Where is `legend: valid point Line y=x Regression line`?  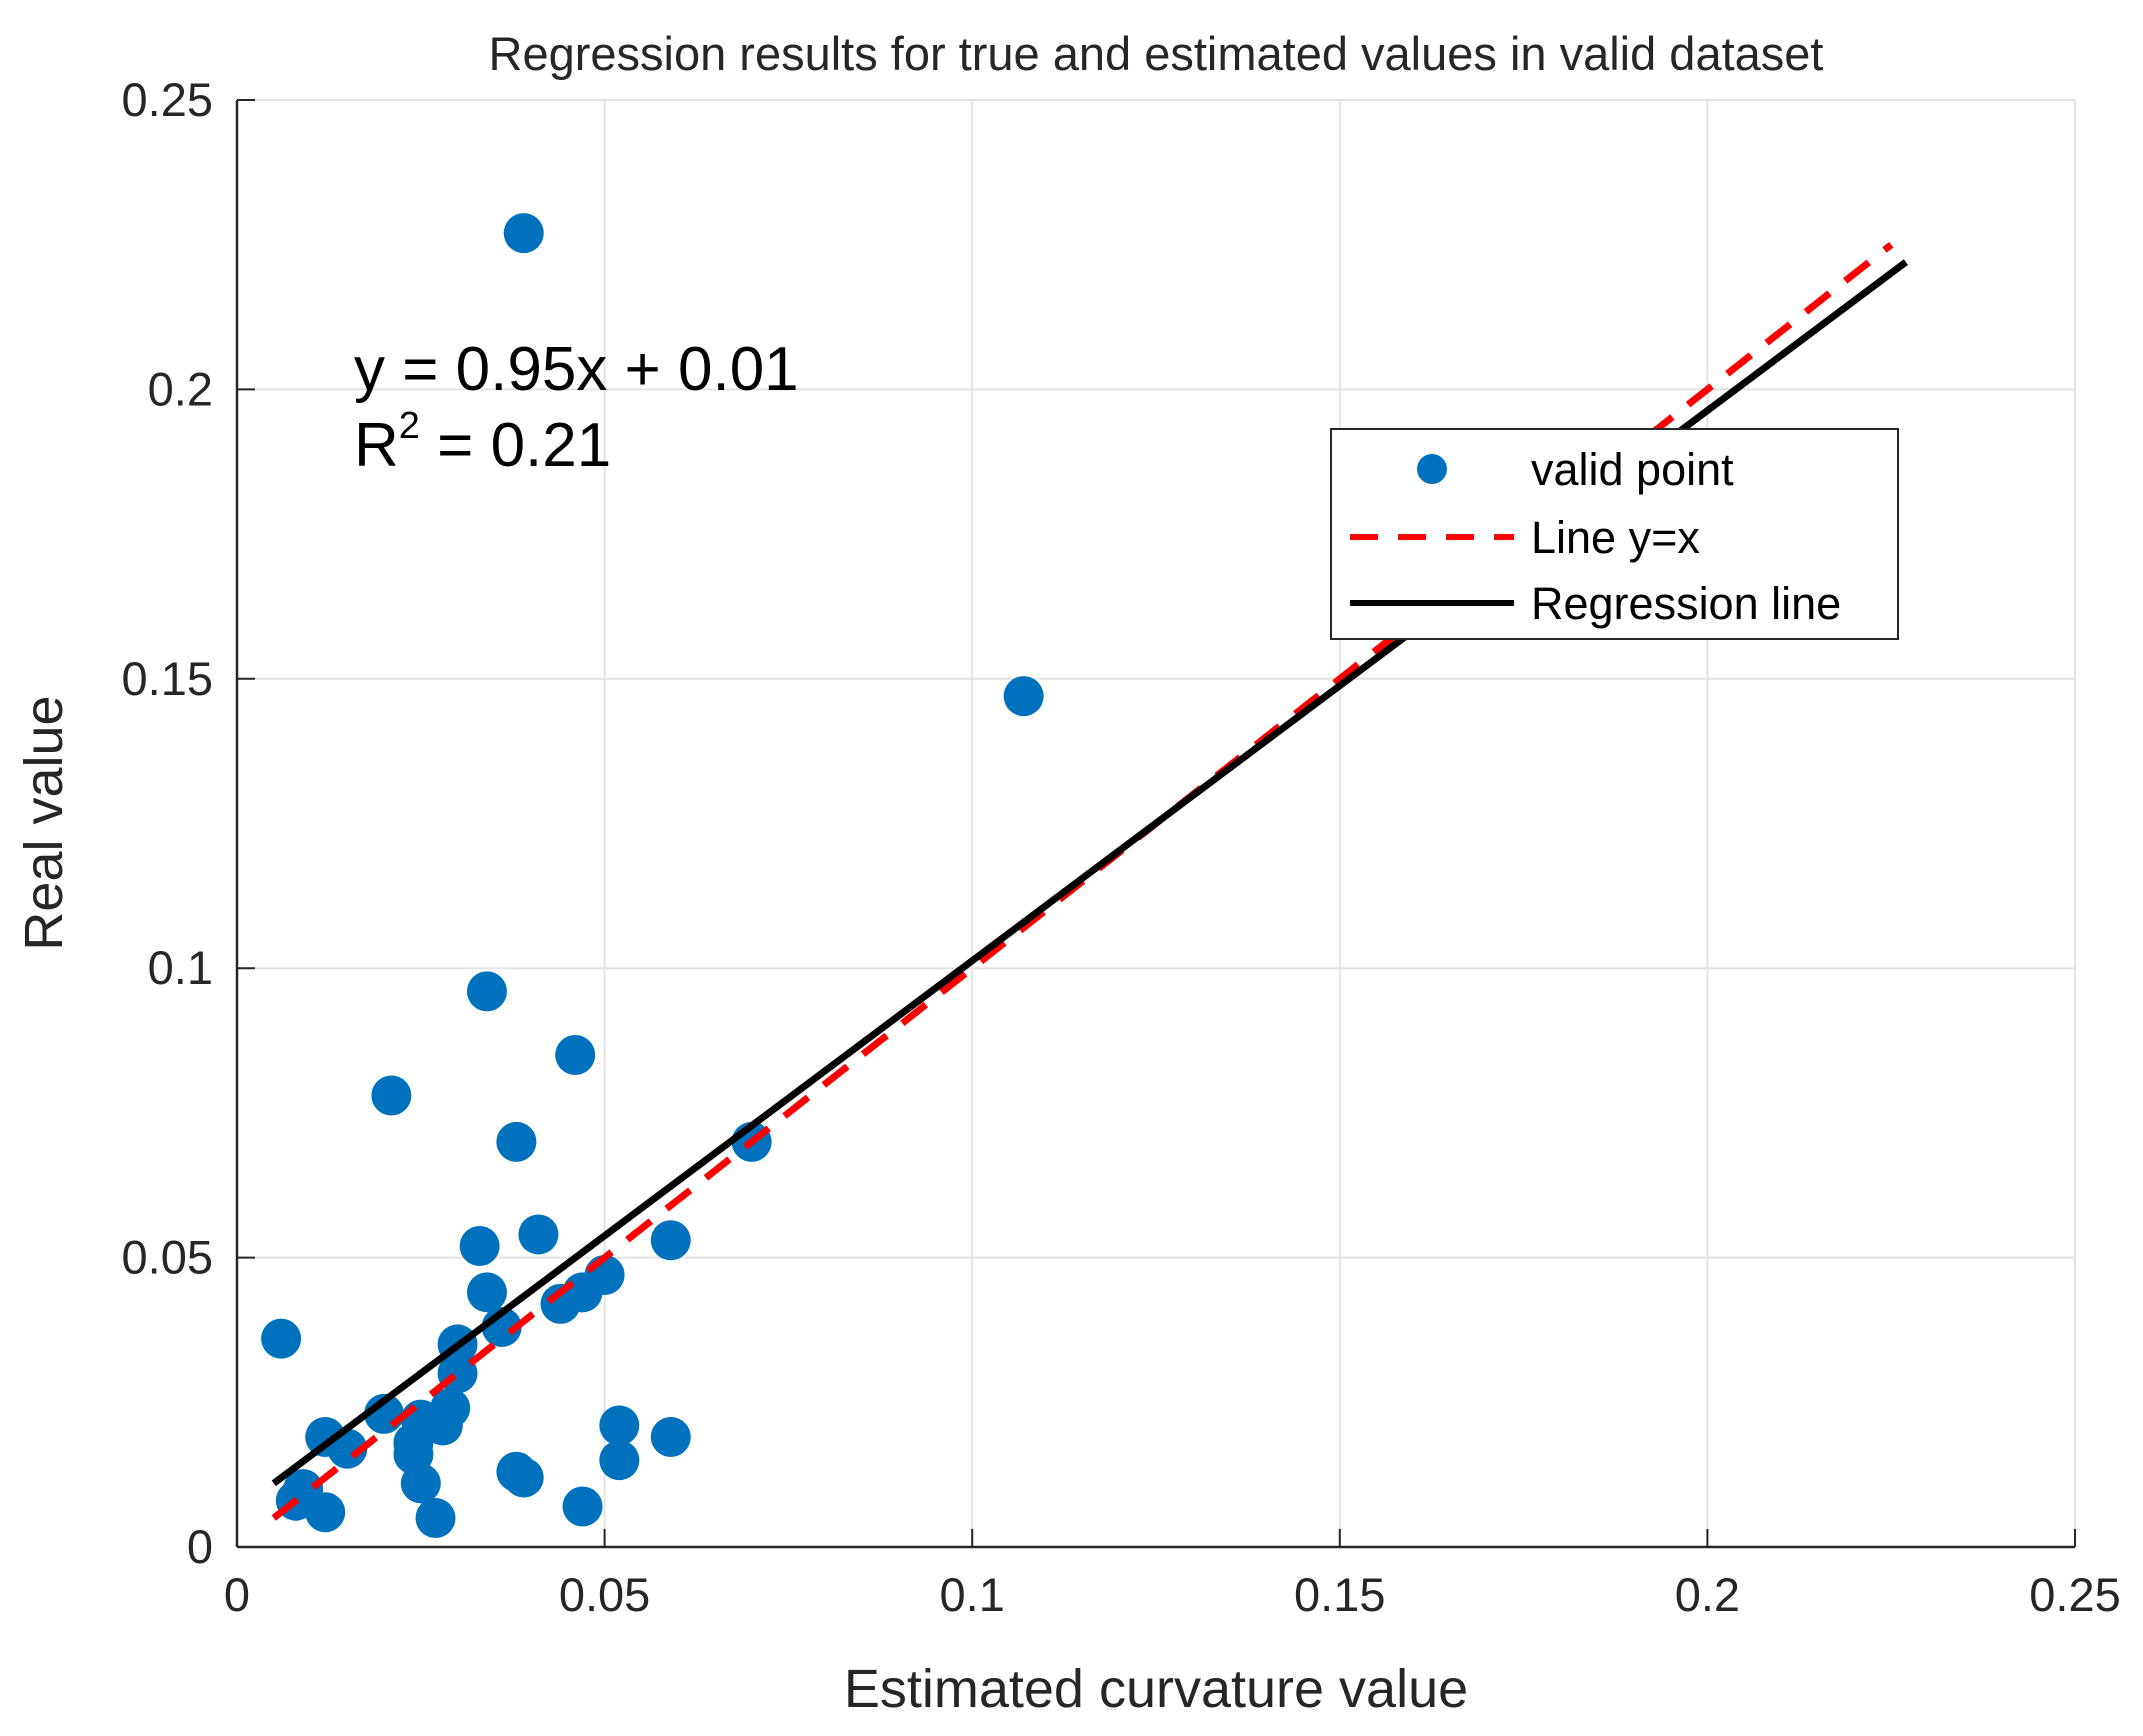 legend: valid point Line y=x Regression line is located at coordinates (1614, 534).